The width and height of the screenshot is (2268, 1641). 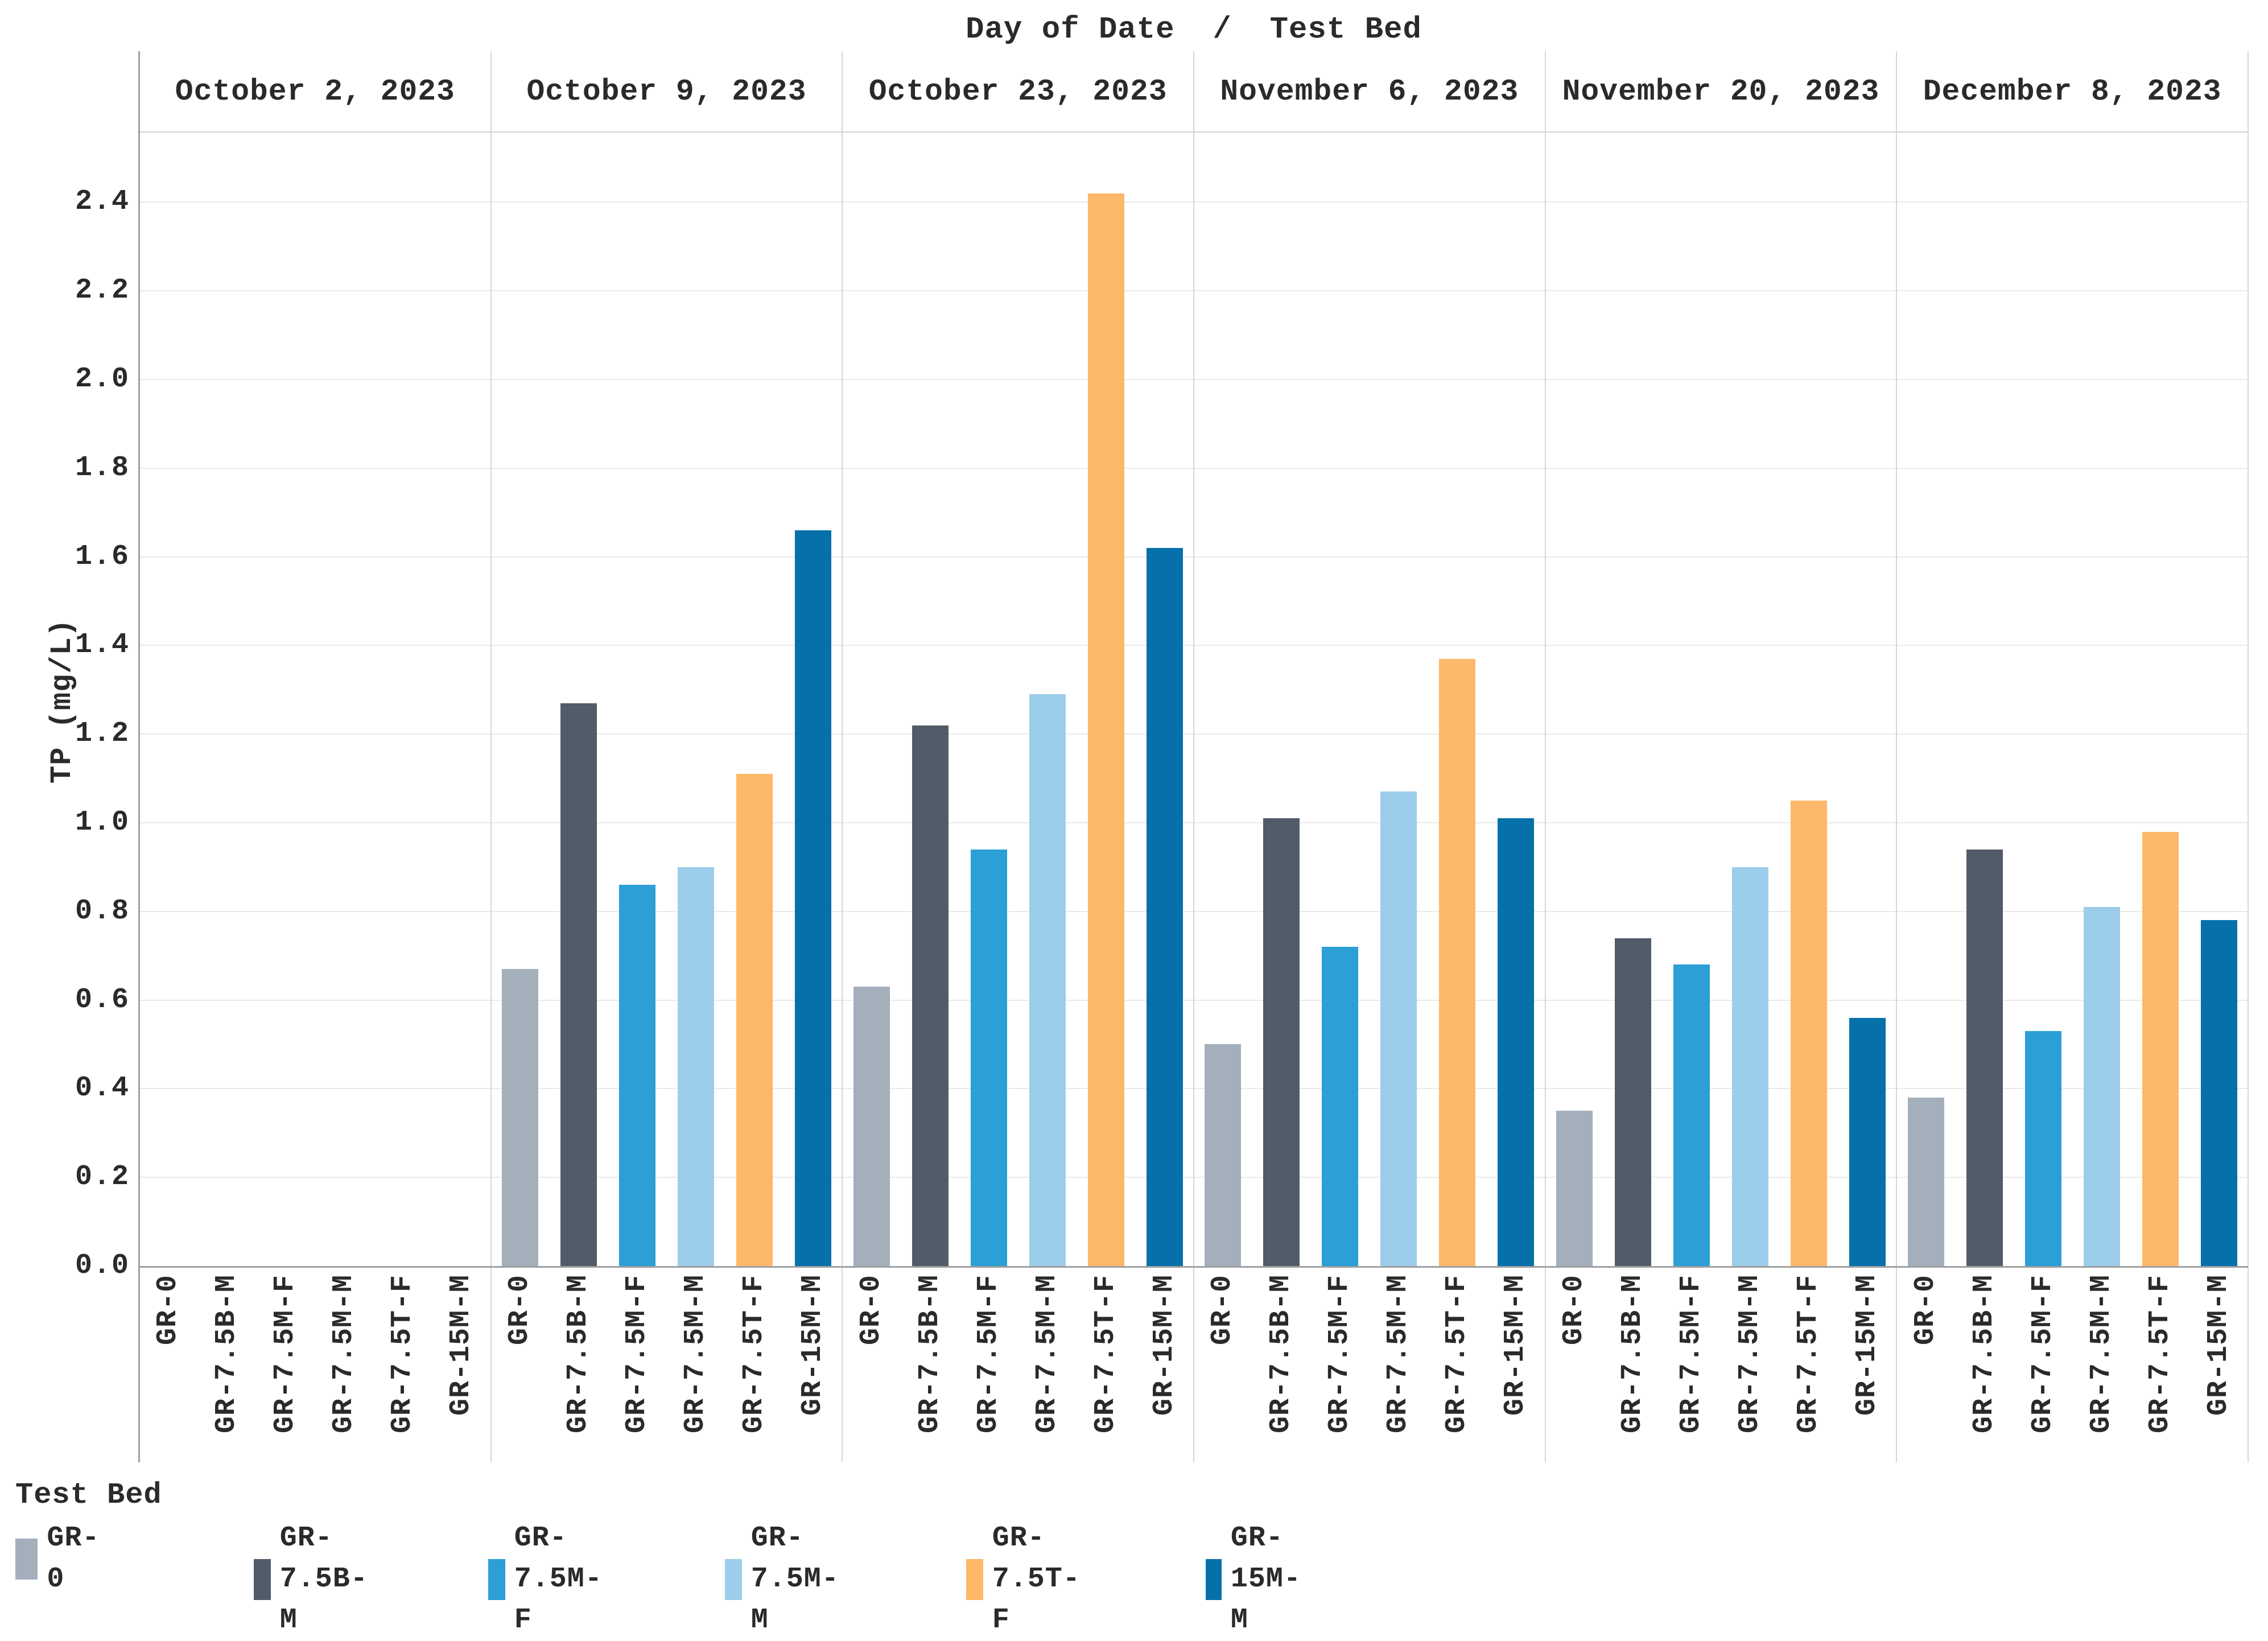 I want to click on y-axis-line, so click(x=139, y=756).